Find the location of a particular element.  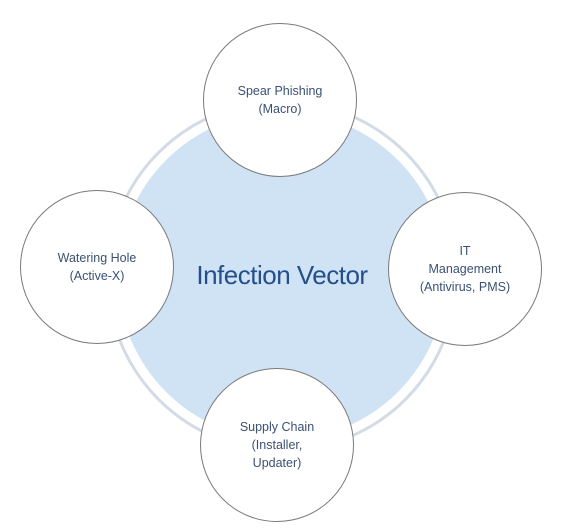

node-label-line: (Installer, is located at coordinates (277, 445).